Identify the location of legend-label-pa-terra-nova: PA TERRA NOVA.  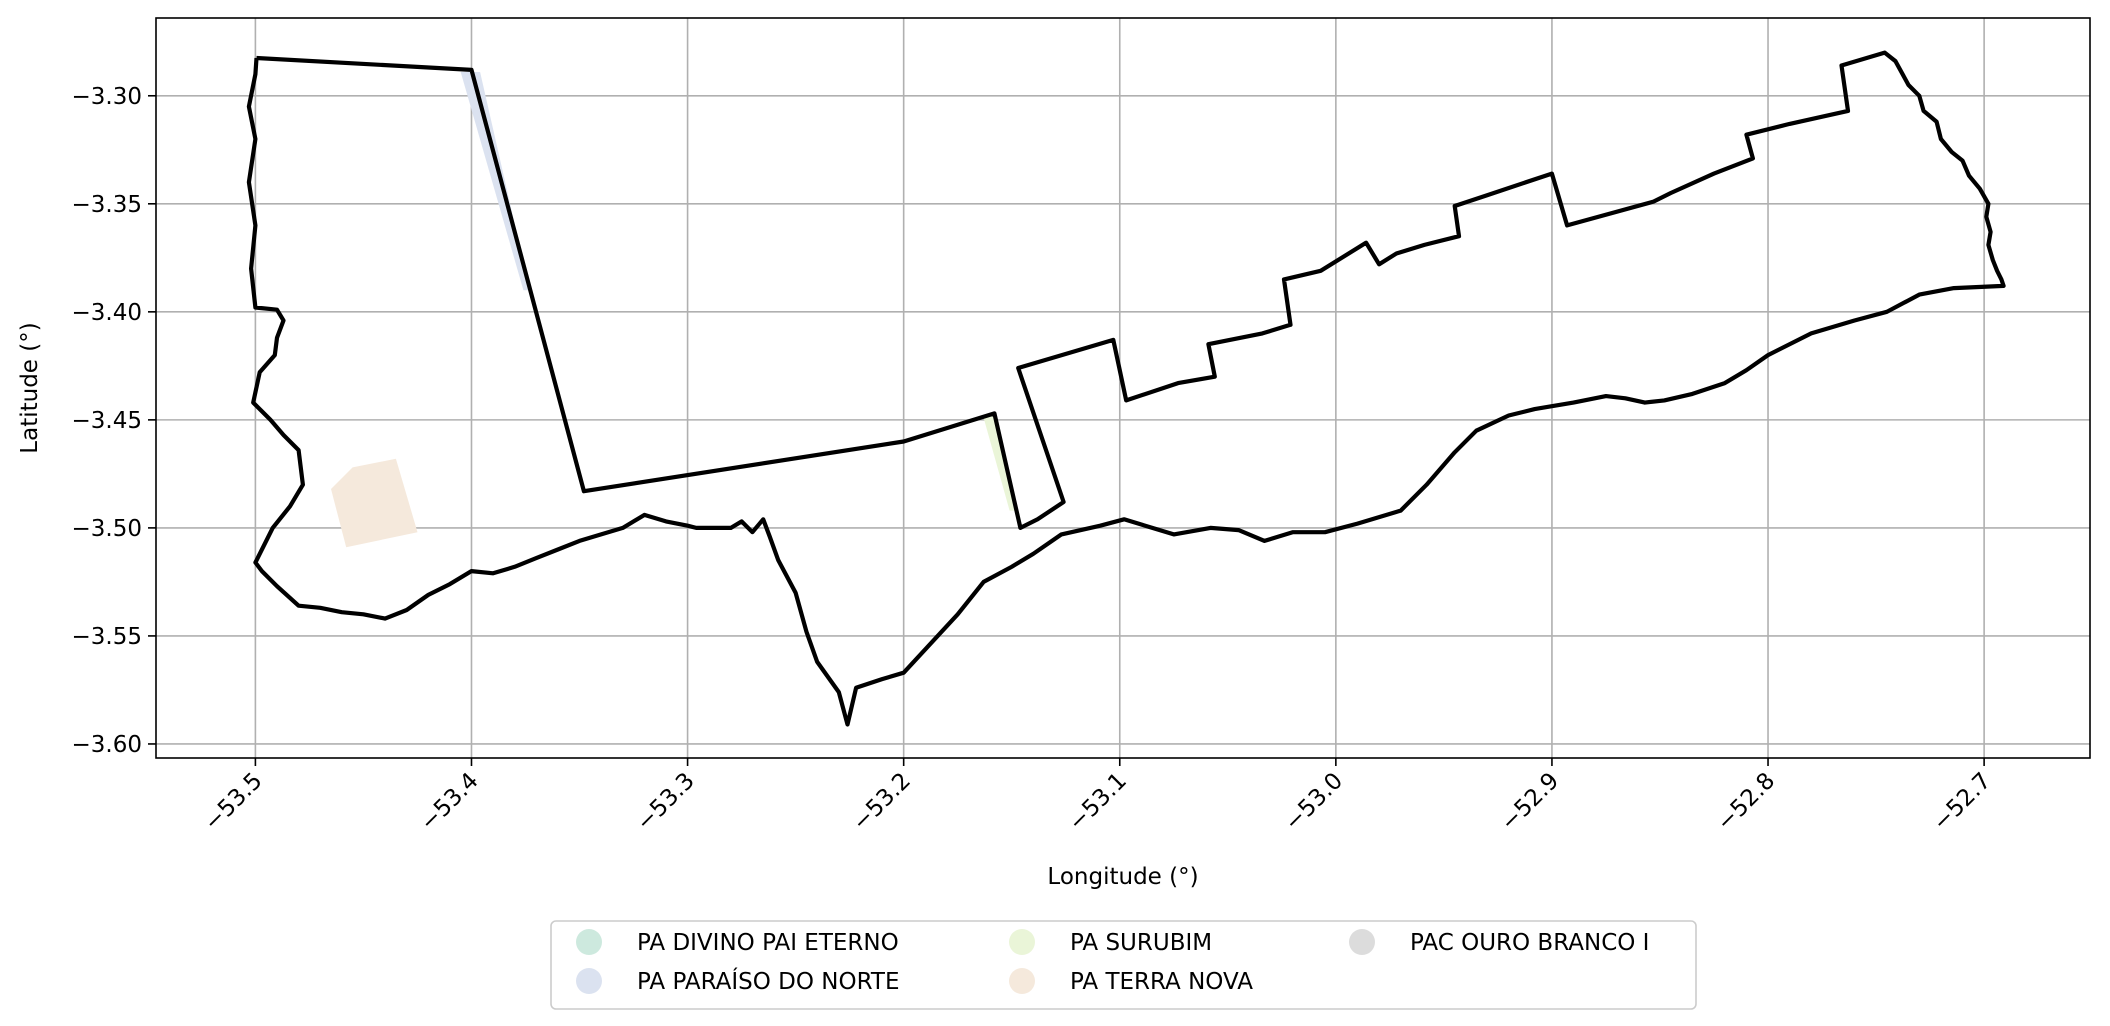
(1161, 982).